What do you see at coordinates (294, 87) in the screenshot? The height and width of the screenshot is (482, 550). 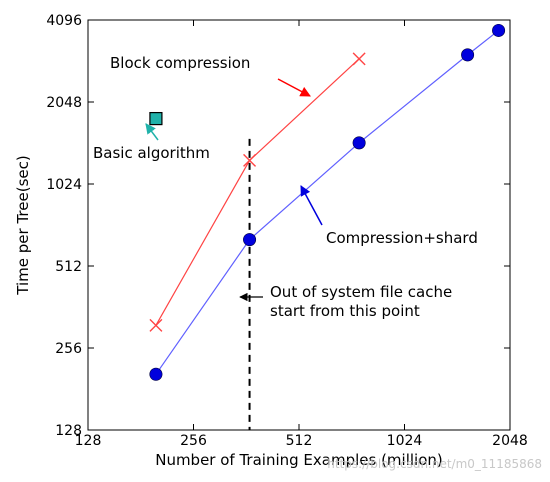 I see `arrow-block-compression` at bounding box center [294, 87].